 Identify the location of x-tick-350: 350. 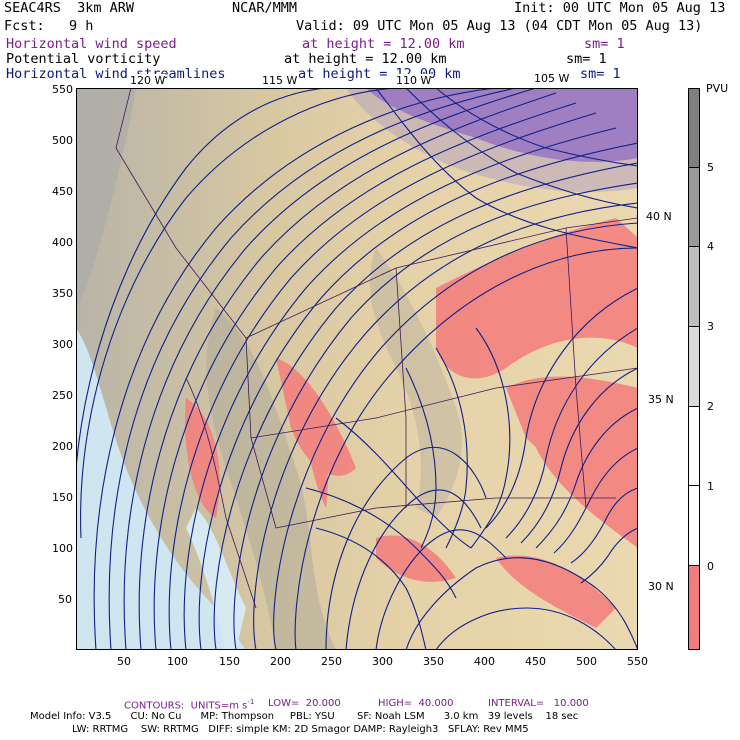
(433, 661).